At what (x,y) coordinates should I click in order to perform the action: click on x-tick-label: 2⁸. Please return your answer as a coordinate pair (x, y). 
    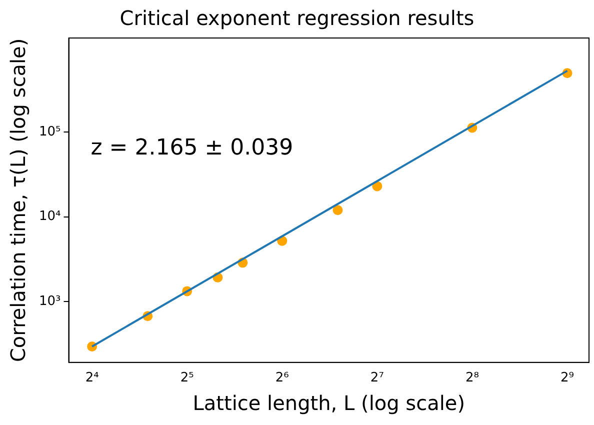
    Looking at the image, I should click on (472, 378).